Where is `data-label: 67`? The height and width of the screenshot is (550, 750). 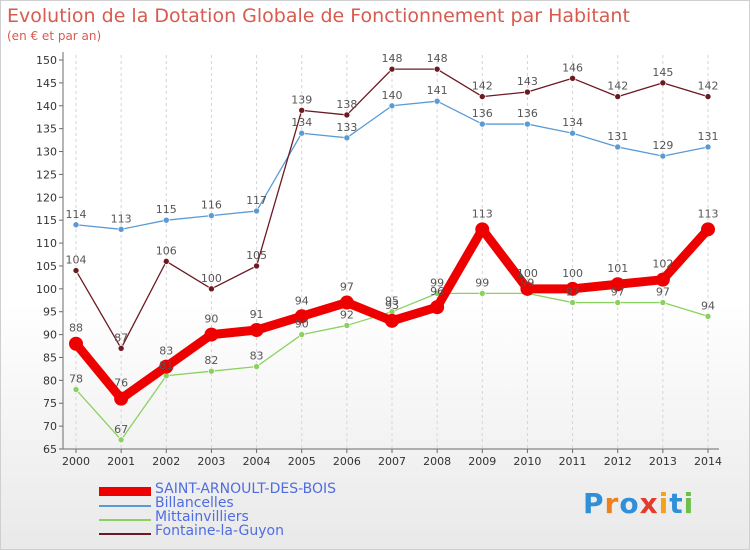
data-label: 67 is located at coordinates (121, 429).